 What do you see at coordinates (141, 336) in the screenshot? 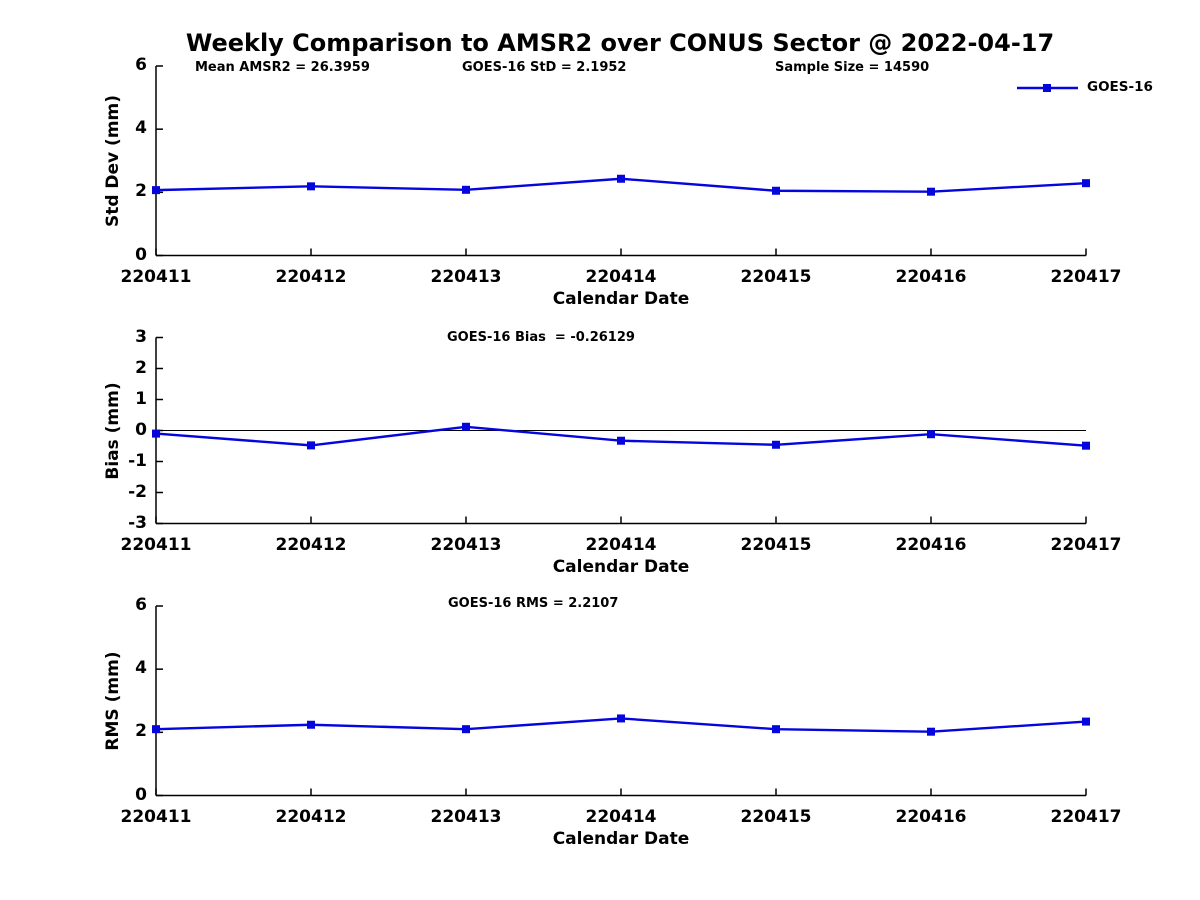
I see `y-tick-label: 3` at bounding box center [141, 336].